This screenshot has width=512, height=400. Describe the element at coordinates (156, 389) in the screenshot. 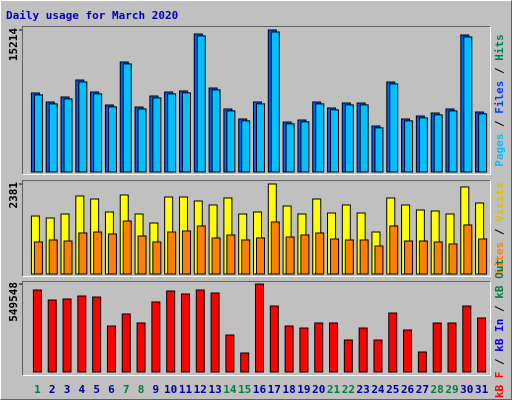

I see `x-tick-label: 9` at that location.